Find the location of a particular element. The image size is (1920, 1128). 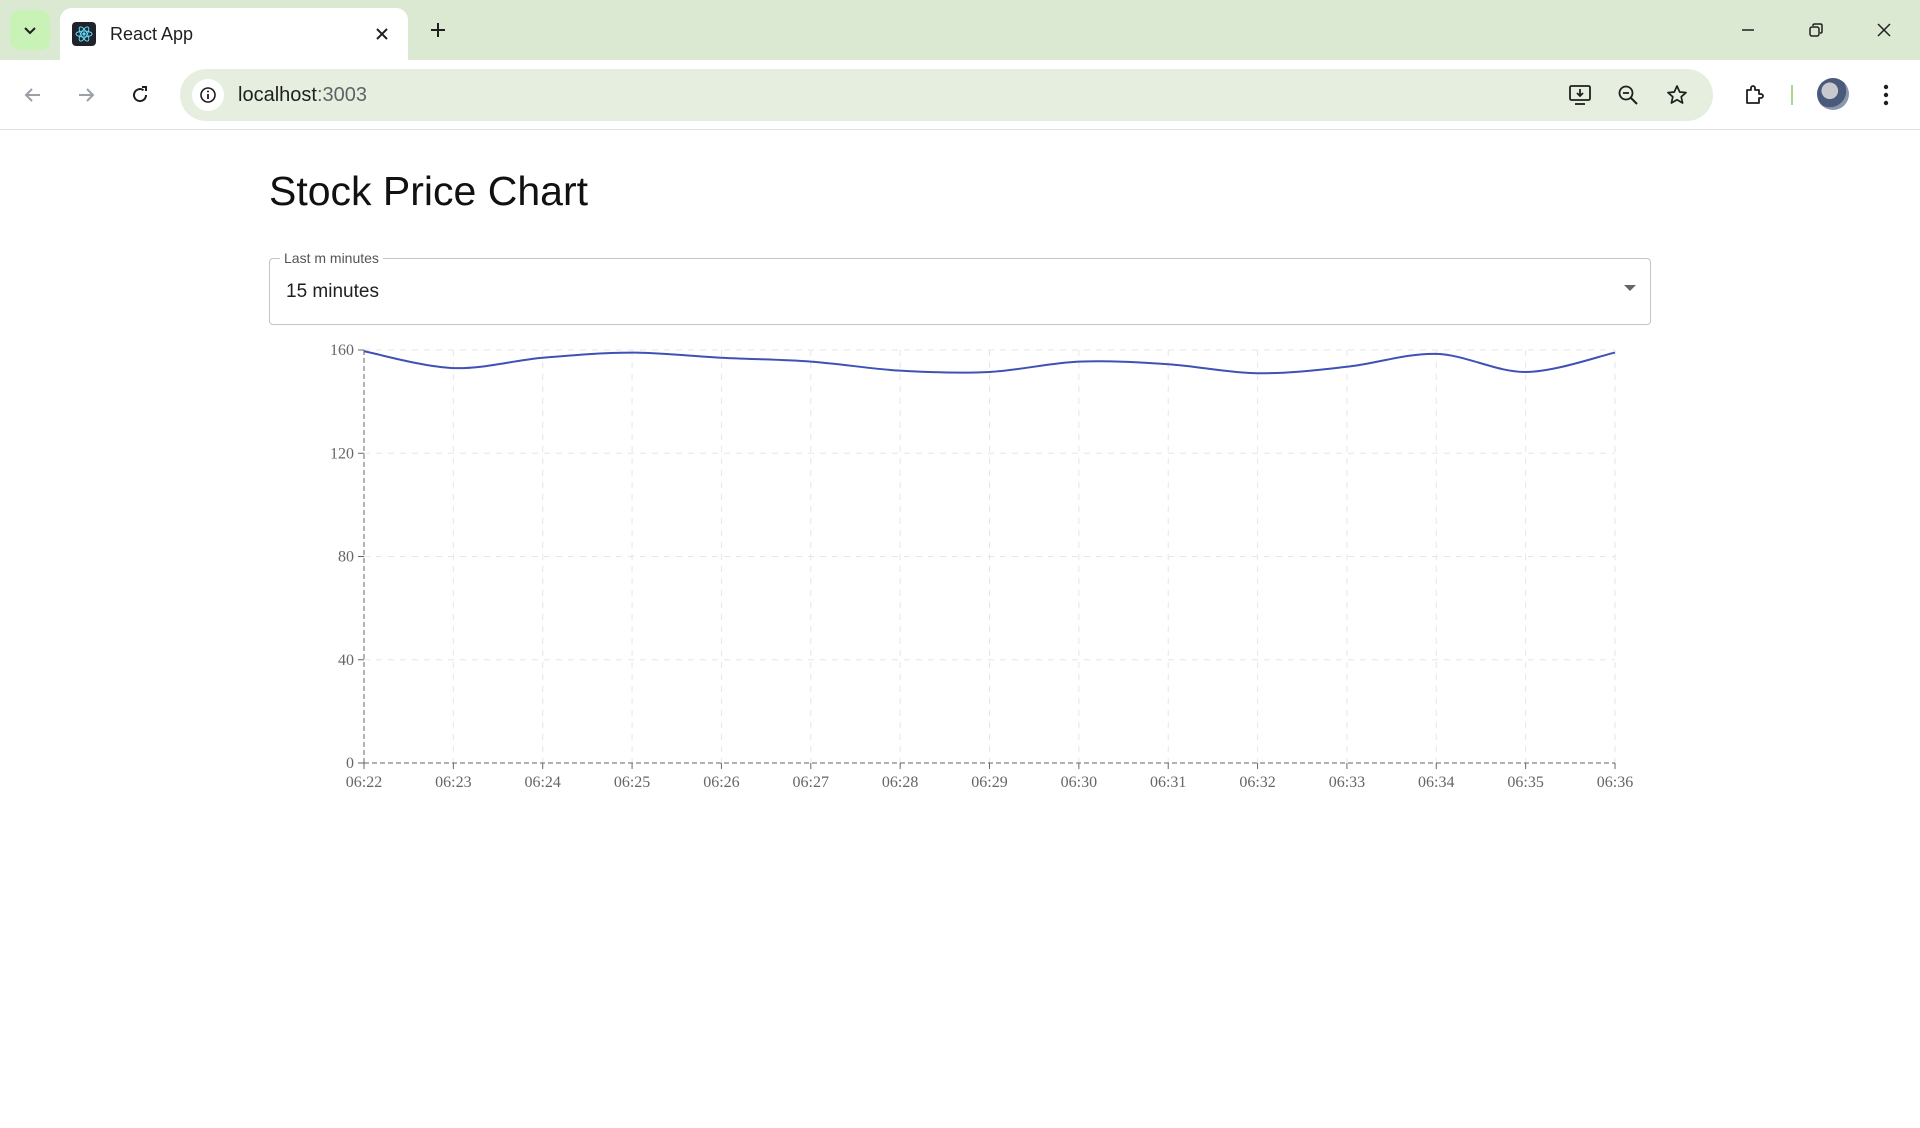

restore-button is located at coordinates (1816, 30).